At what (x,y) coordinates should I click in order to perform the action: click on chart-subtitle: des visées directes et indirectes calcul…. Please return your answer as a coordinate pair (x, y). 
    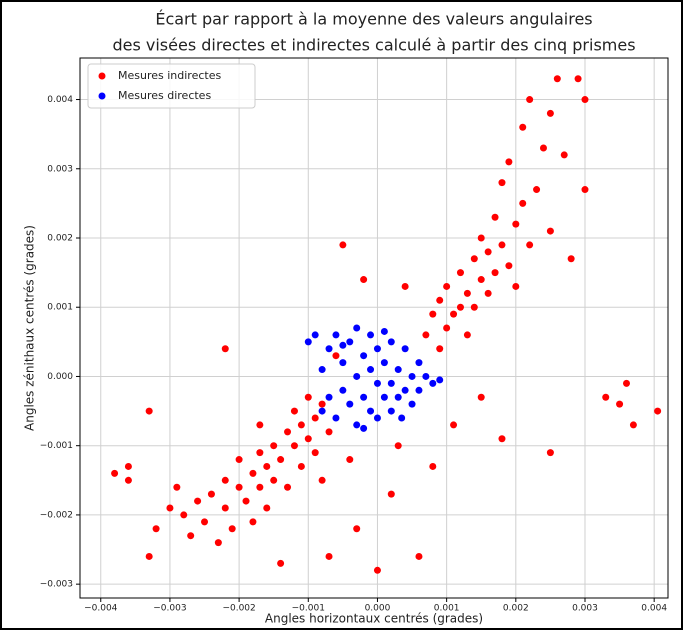
    Looking at the image, I should click on (373, 45).